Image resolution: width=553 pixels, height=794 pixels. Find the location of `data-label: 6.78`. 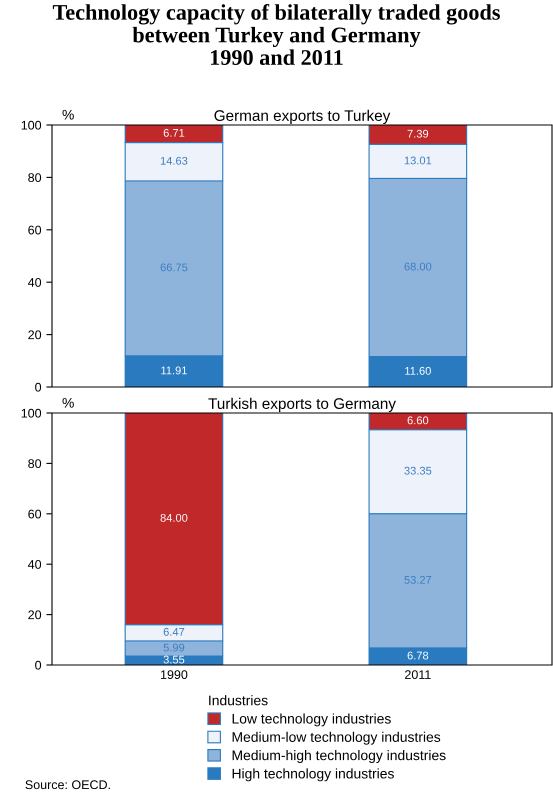

data-label: 6.78 is located at coordinates (418, 656).